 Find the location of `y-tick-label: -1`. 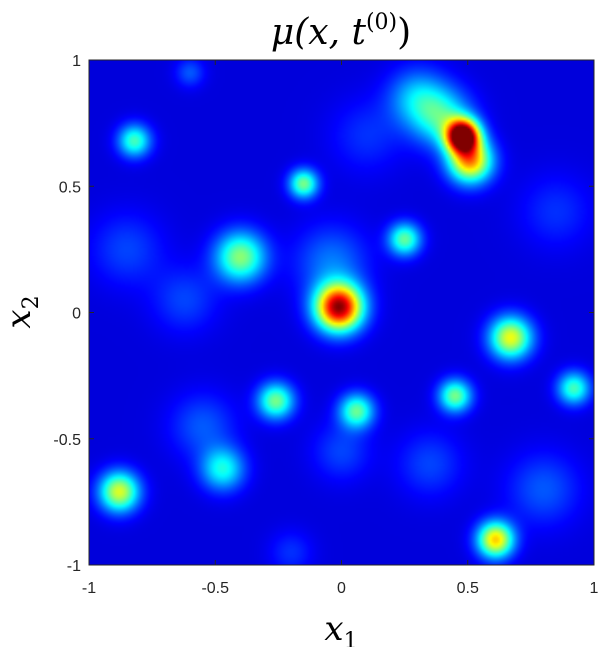

y-tick-label: -1 is located at coordinates (74, 566).